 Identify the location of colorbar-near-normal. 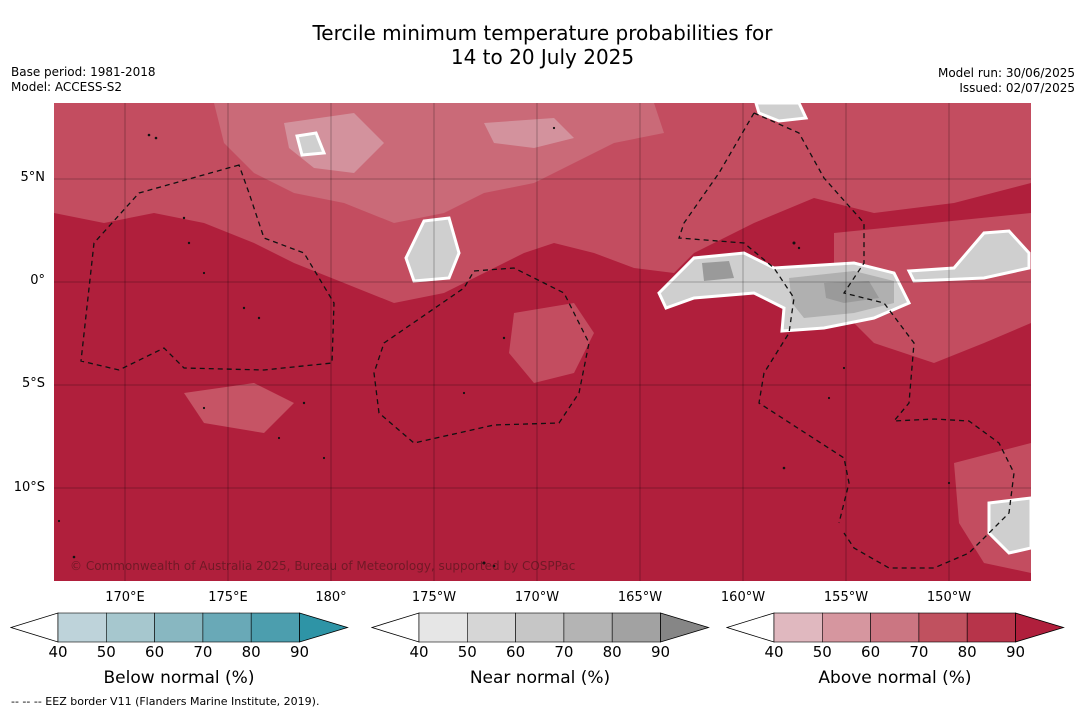
(540, 627).